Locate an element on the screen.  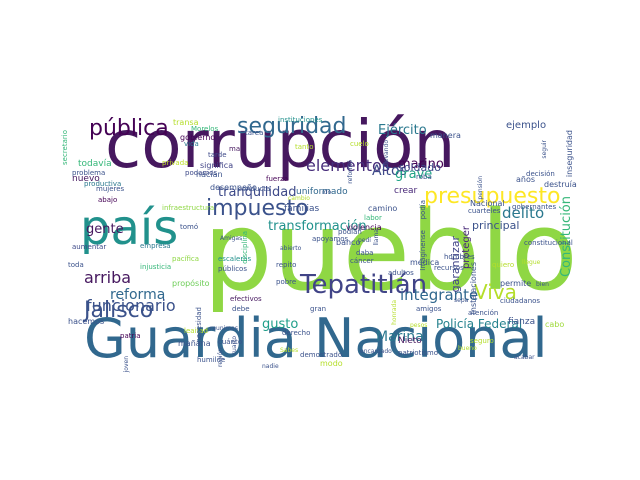
word-small: patriotismo is located at coordinates (418, 353).